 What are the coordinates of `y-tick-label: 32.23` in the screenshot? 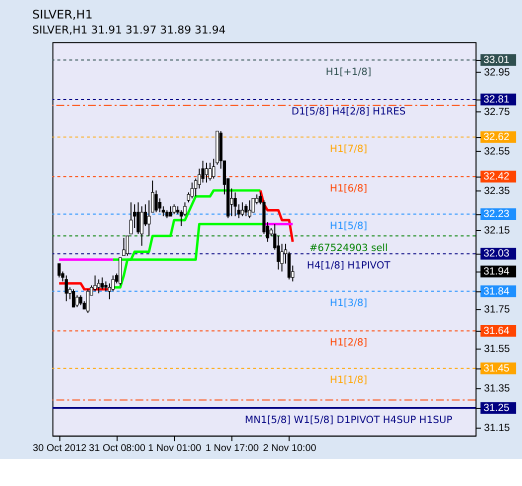 It's located at (496, 214).